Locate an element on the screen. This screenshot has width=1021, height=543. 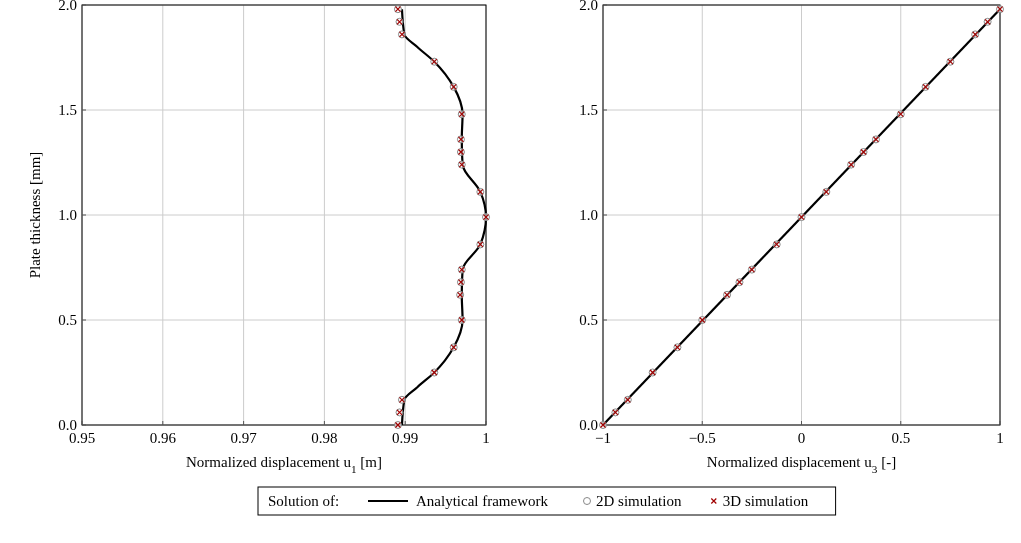
y-axis-title: Plate thickness [mm] is located at coordinates (35, 215).